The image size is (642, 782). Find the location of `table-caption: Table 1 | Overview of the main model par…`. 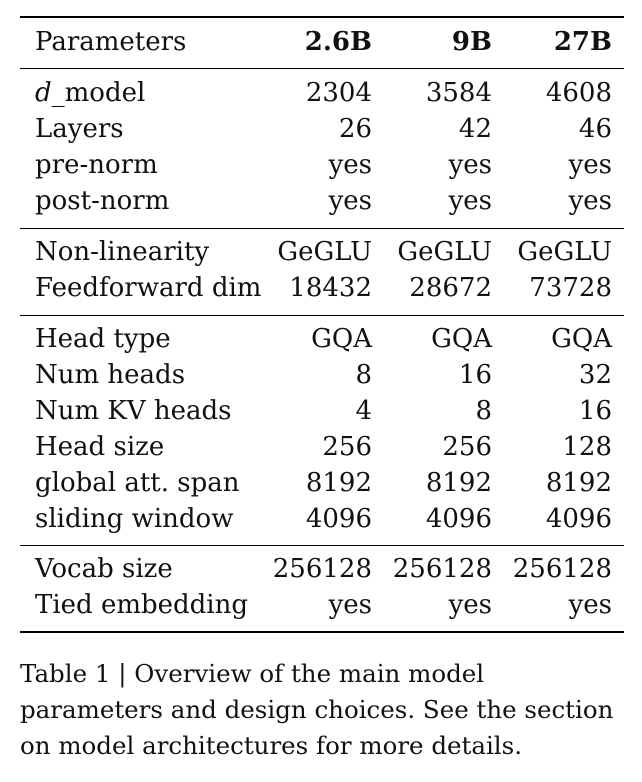

table-caption: Table 1 | Overview of the main model par… is located at coordinates (317, 709).